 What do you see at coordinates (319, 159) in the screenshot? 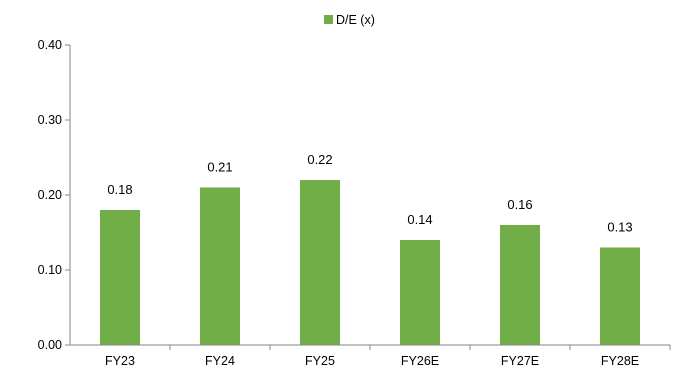
I see `data-label-fy25: 0.22` at bounding box center [319, 159].